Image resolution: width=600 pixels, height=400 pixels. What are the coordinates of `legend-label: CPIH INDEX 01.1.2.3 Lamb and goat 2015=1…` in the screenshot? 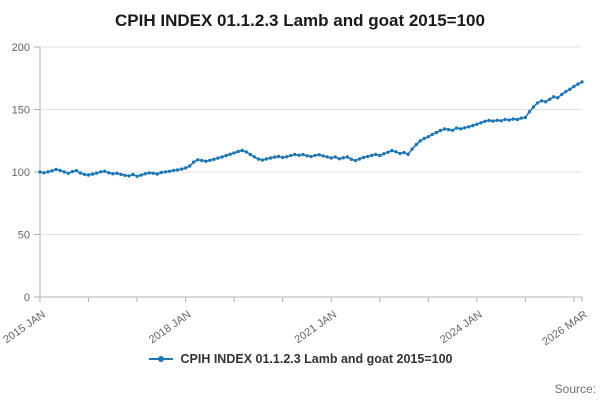 It's located at (316, 359).